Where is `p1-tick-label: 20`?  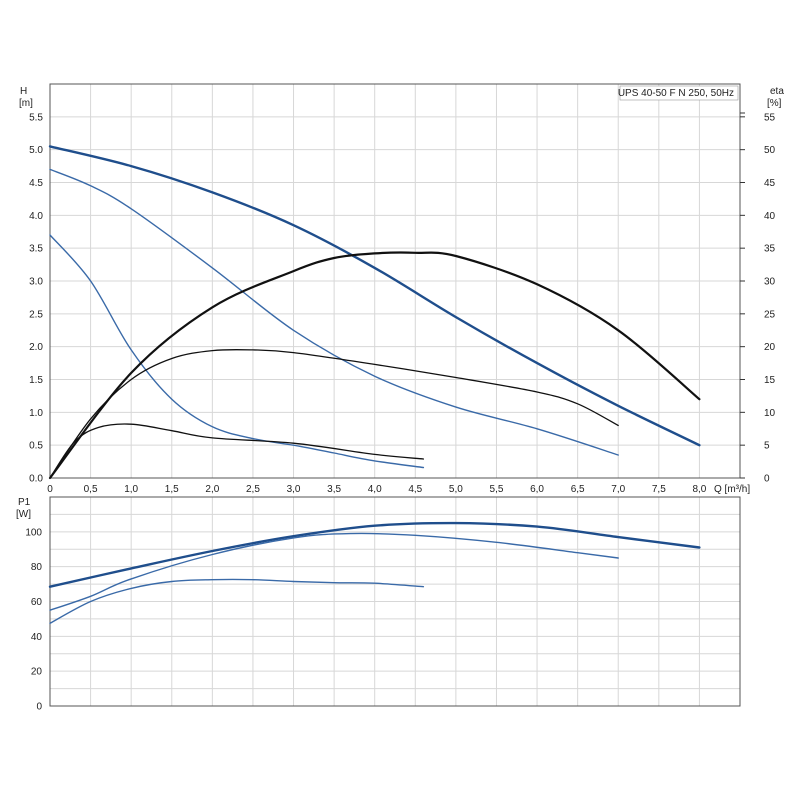
p1-tick-label: 20 is located at coordinates (37, 672).